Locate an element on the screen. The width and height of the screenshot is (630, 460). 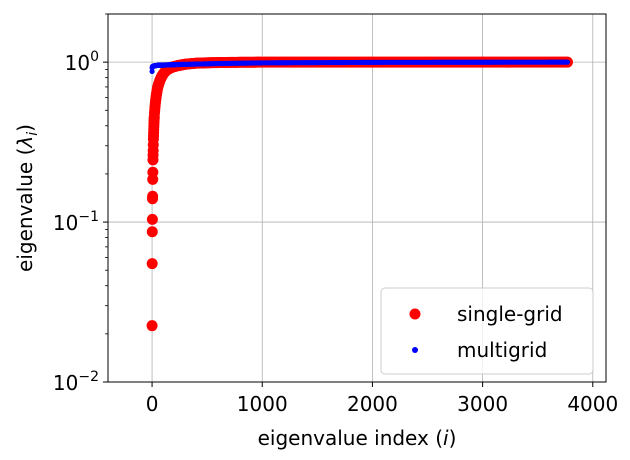
x-tick-label: 2000 is located at coordinates (372, 404).